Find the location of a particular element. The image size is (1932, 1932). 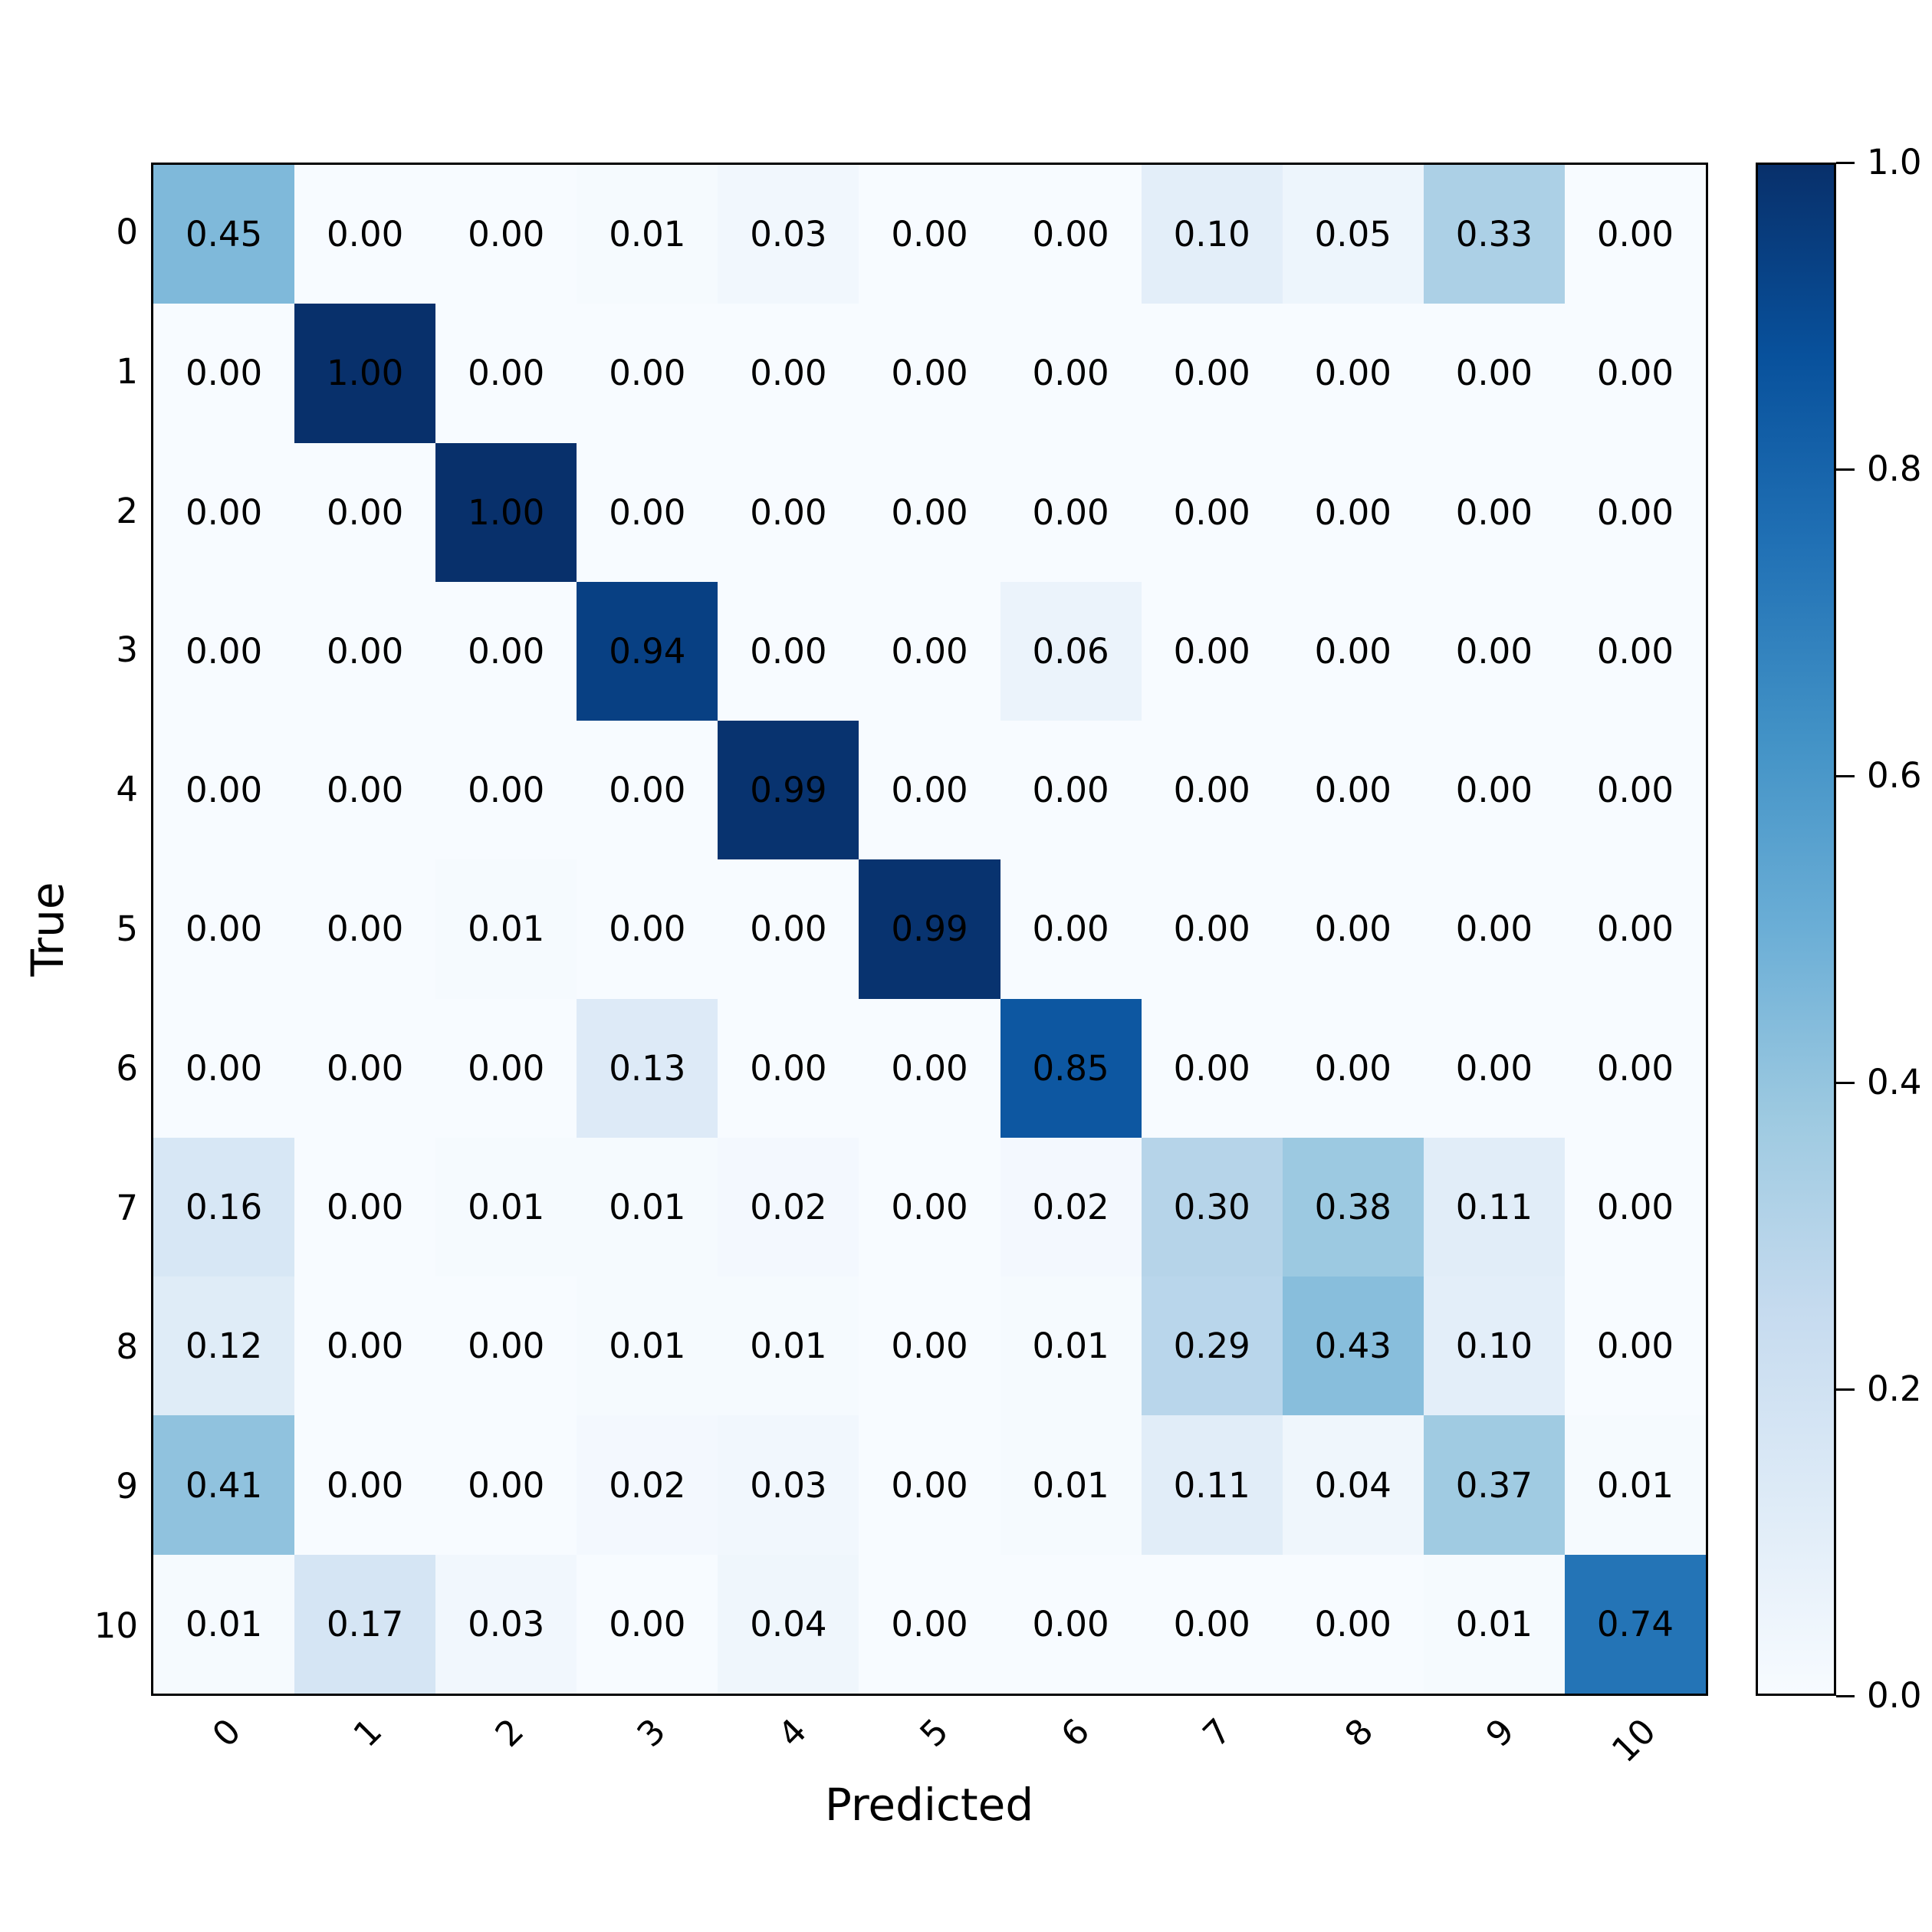

matrix-cell-r4-c2: 0.00 is located at coordinates (506, 791).